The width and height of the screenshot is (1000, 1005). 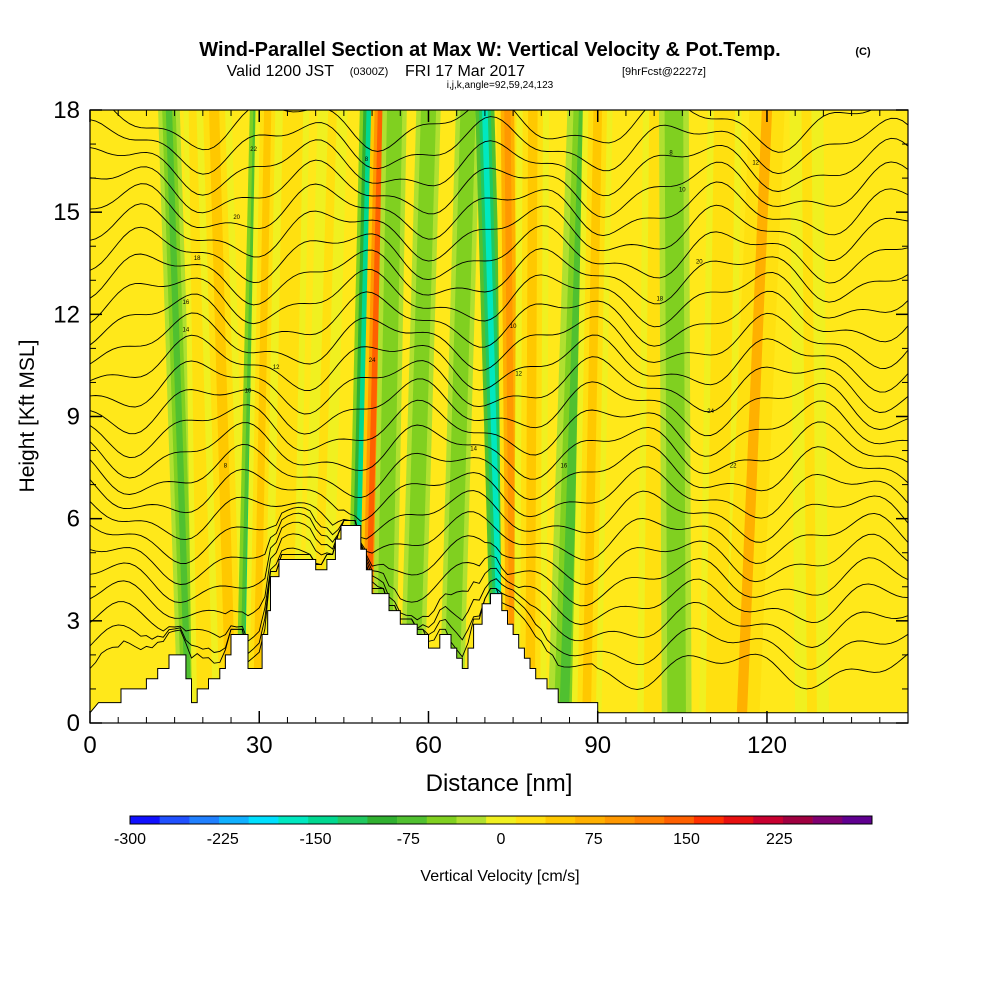 I want to click on y-tick-label: 12, so click(x=66, y=314).